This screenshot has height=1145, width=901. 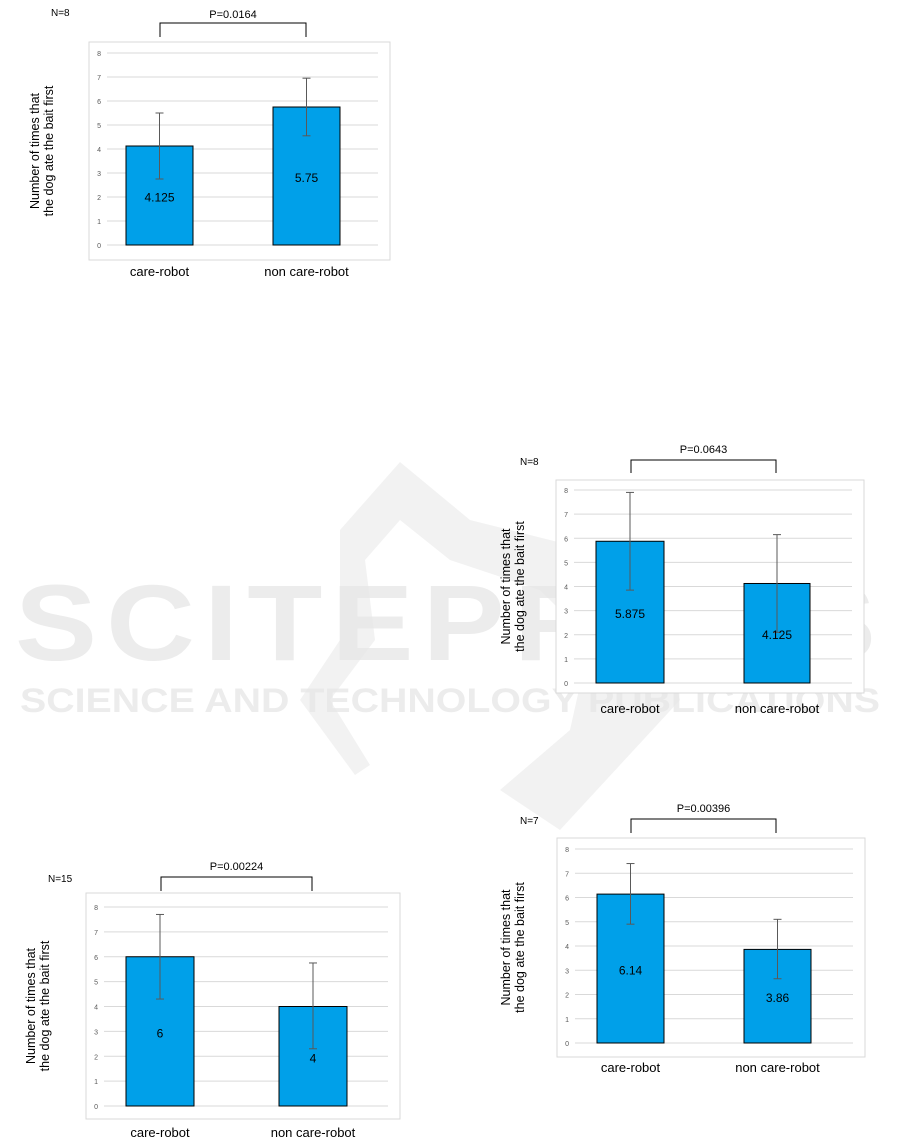 What do you see at coordinates (490, 646) in the screenshot?
I see `watermark-sweep-shape` at bounding box center [490, 646].